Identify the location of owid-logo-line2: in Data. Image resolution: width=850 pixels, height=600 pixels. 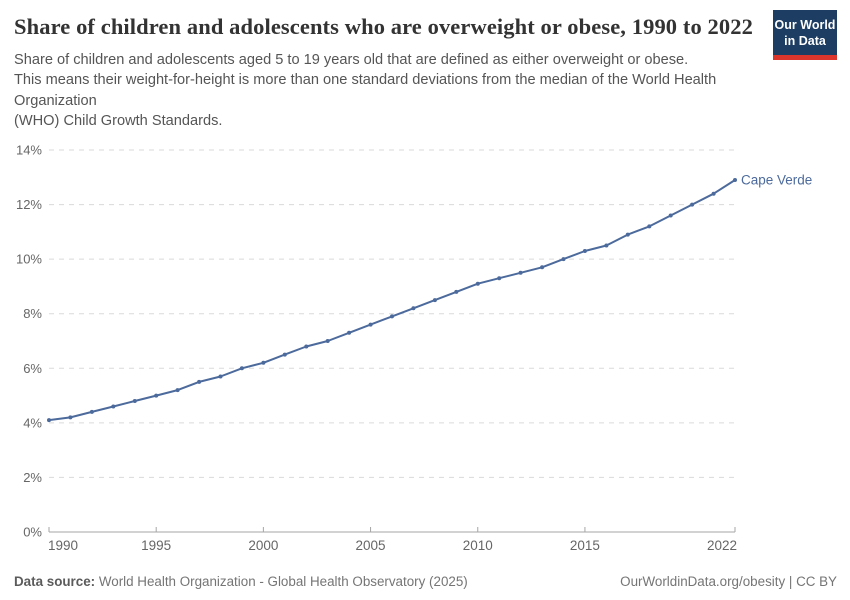
(805, 41).